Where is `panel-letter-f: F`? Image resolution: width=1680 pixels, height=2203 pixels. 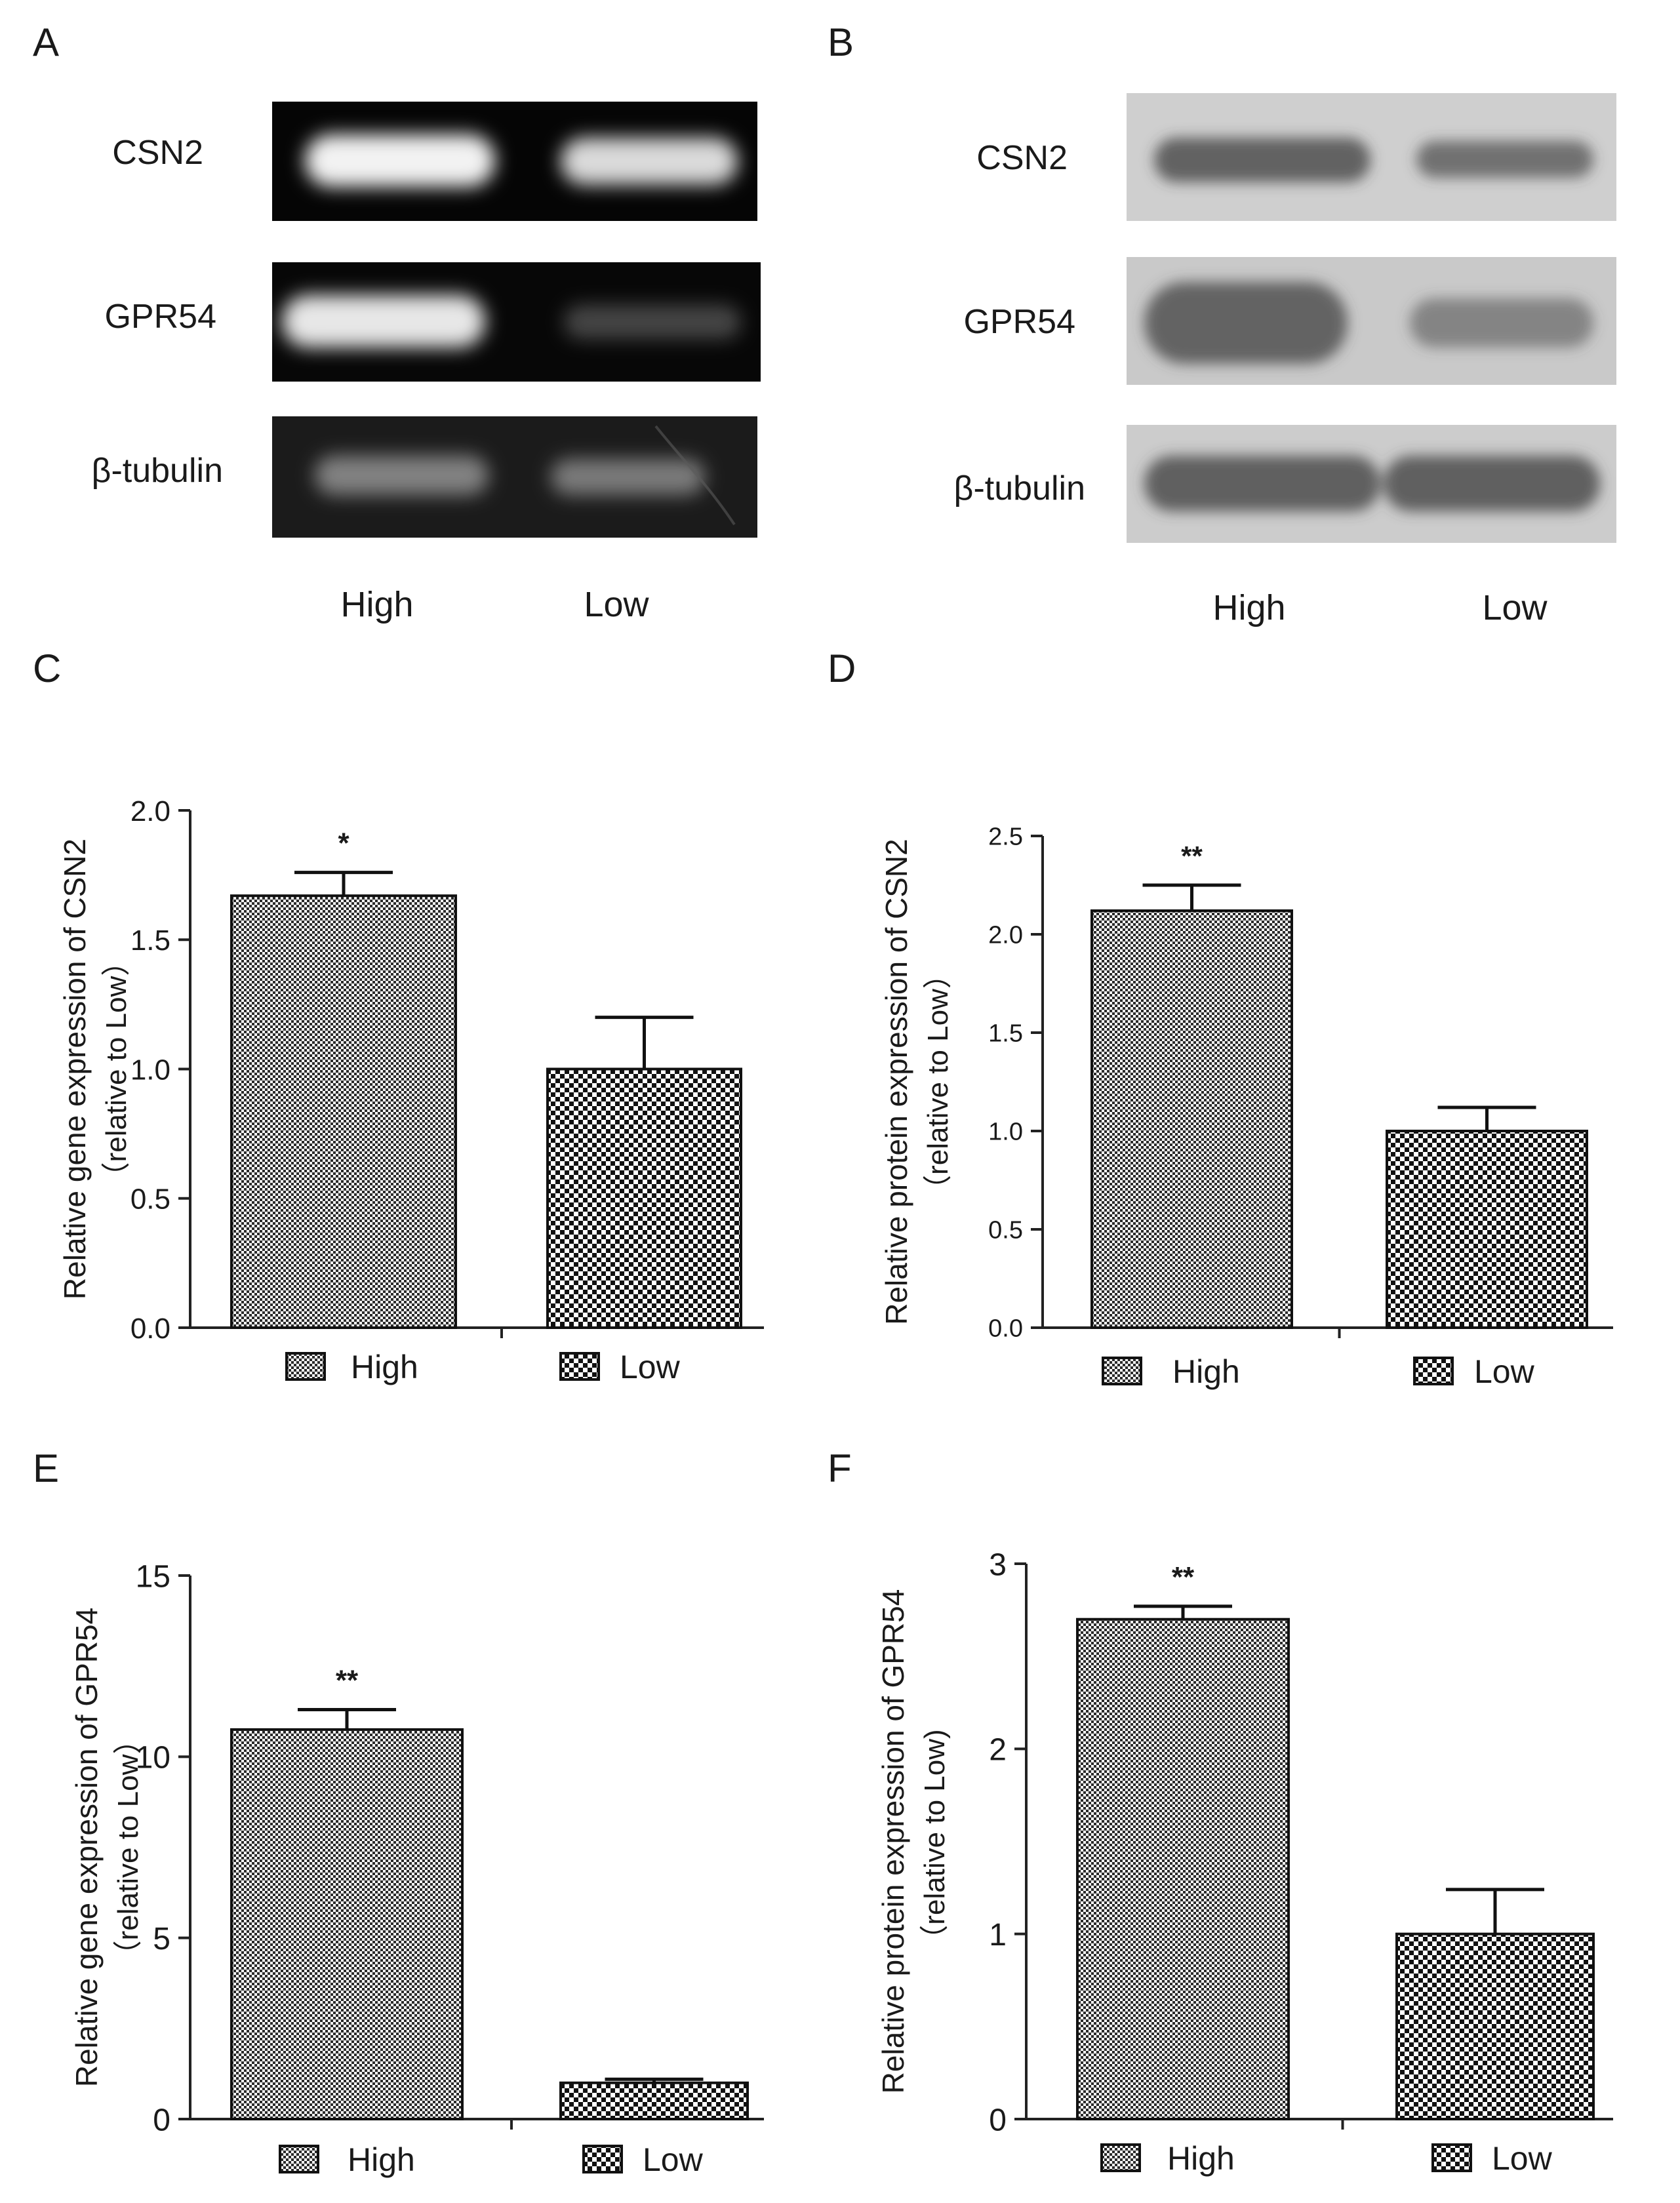
panel-letter-f: F is located at coordinates (840, 1468).